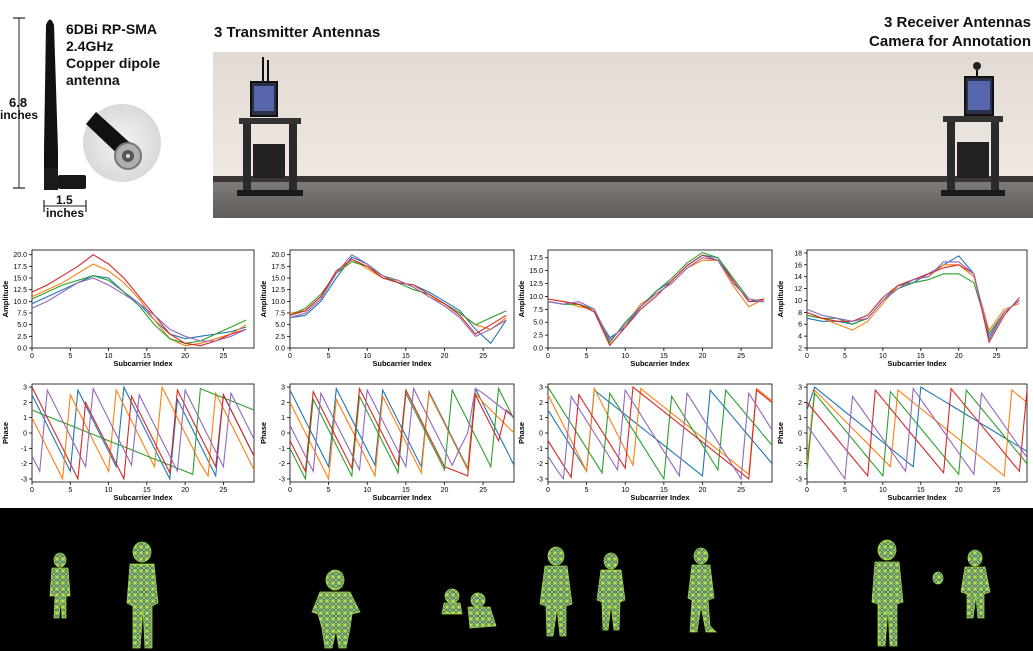 The width and height of the screenshot is (1033, 651). Describe the element at coordinates (798, 277) in the screenshot. I see `y-tick-label: 14` at that location.